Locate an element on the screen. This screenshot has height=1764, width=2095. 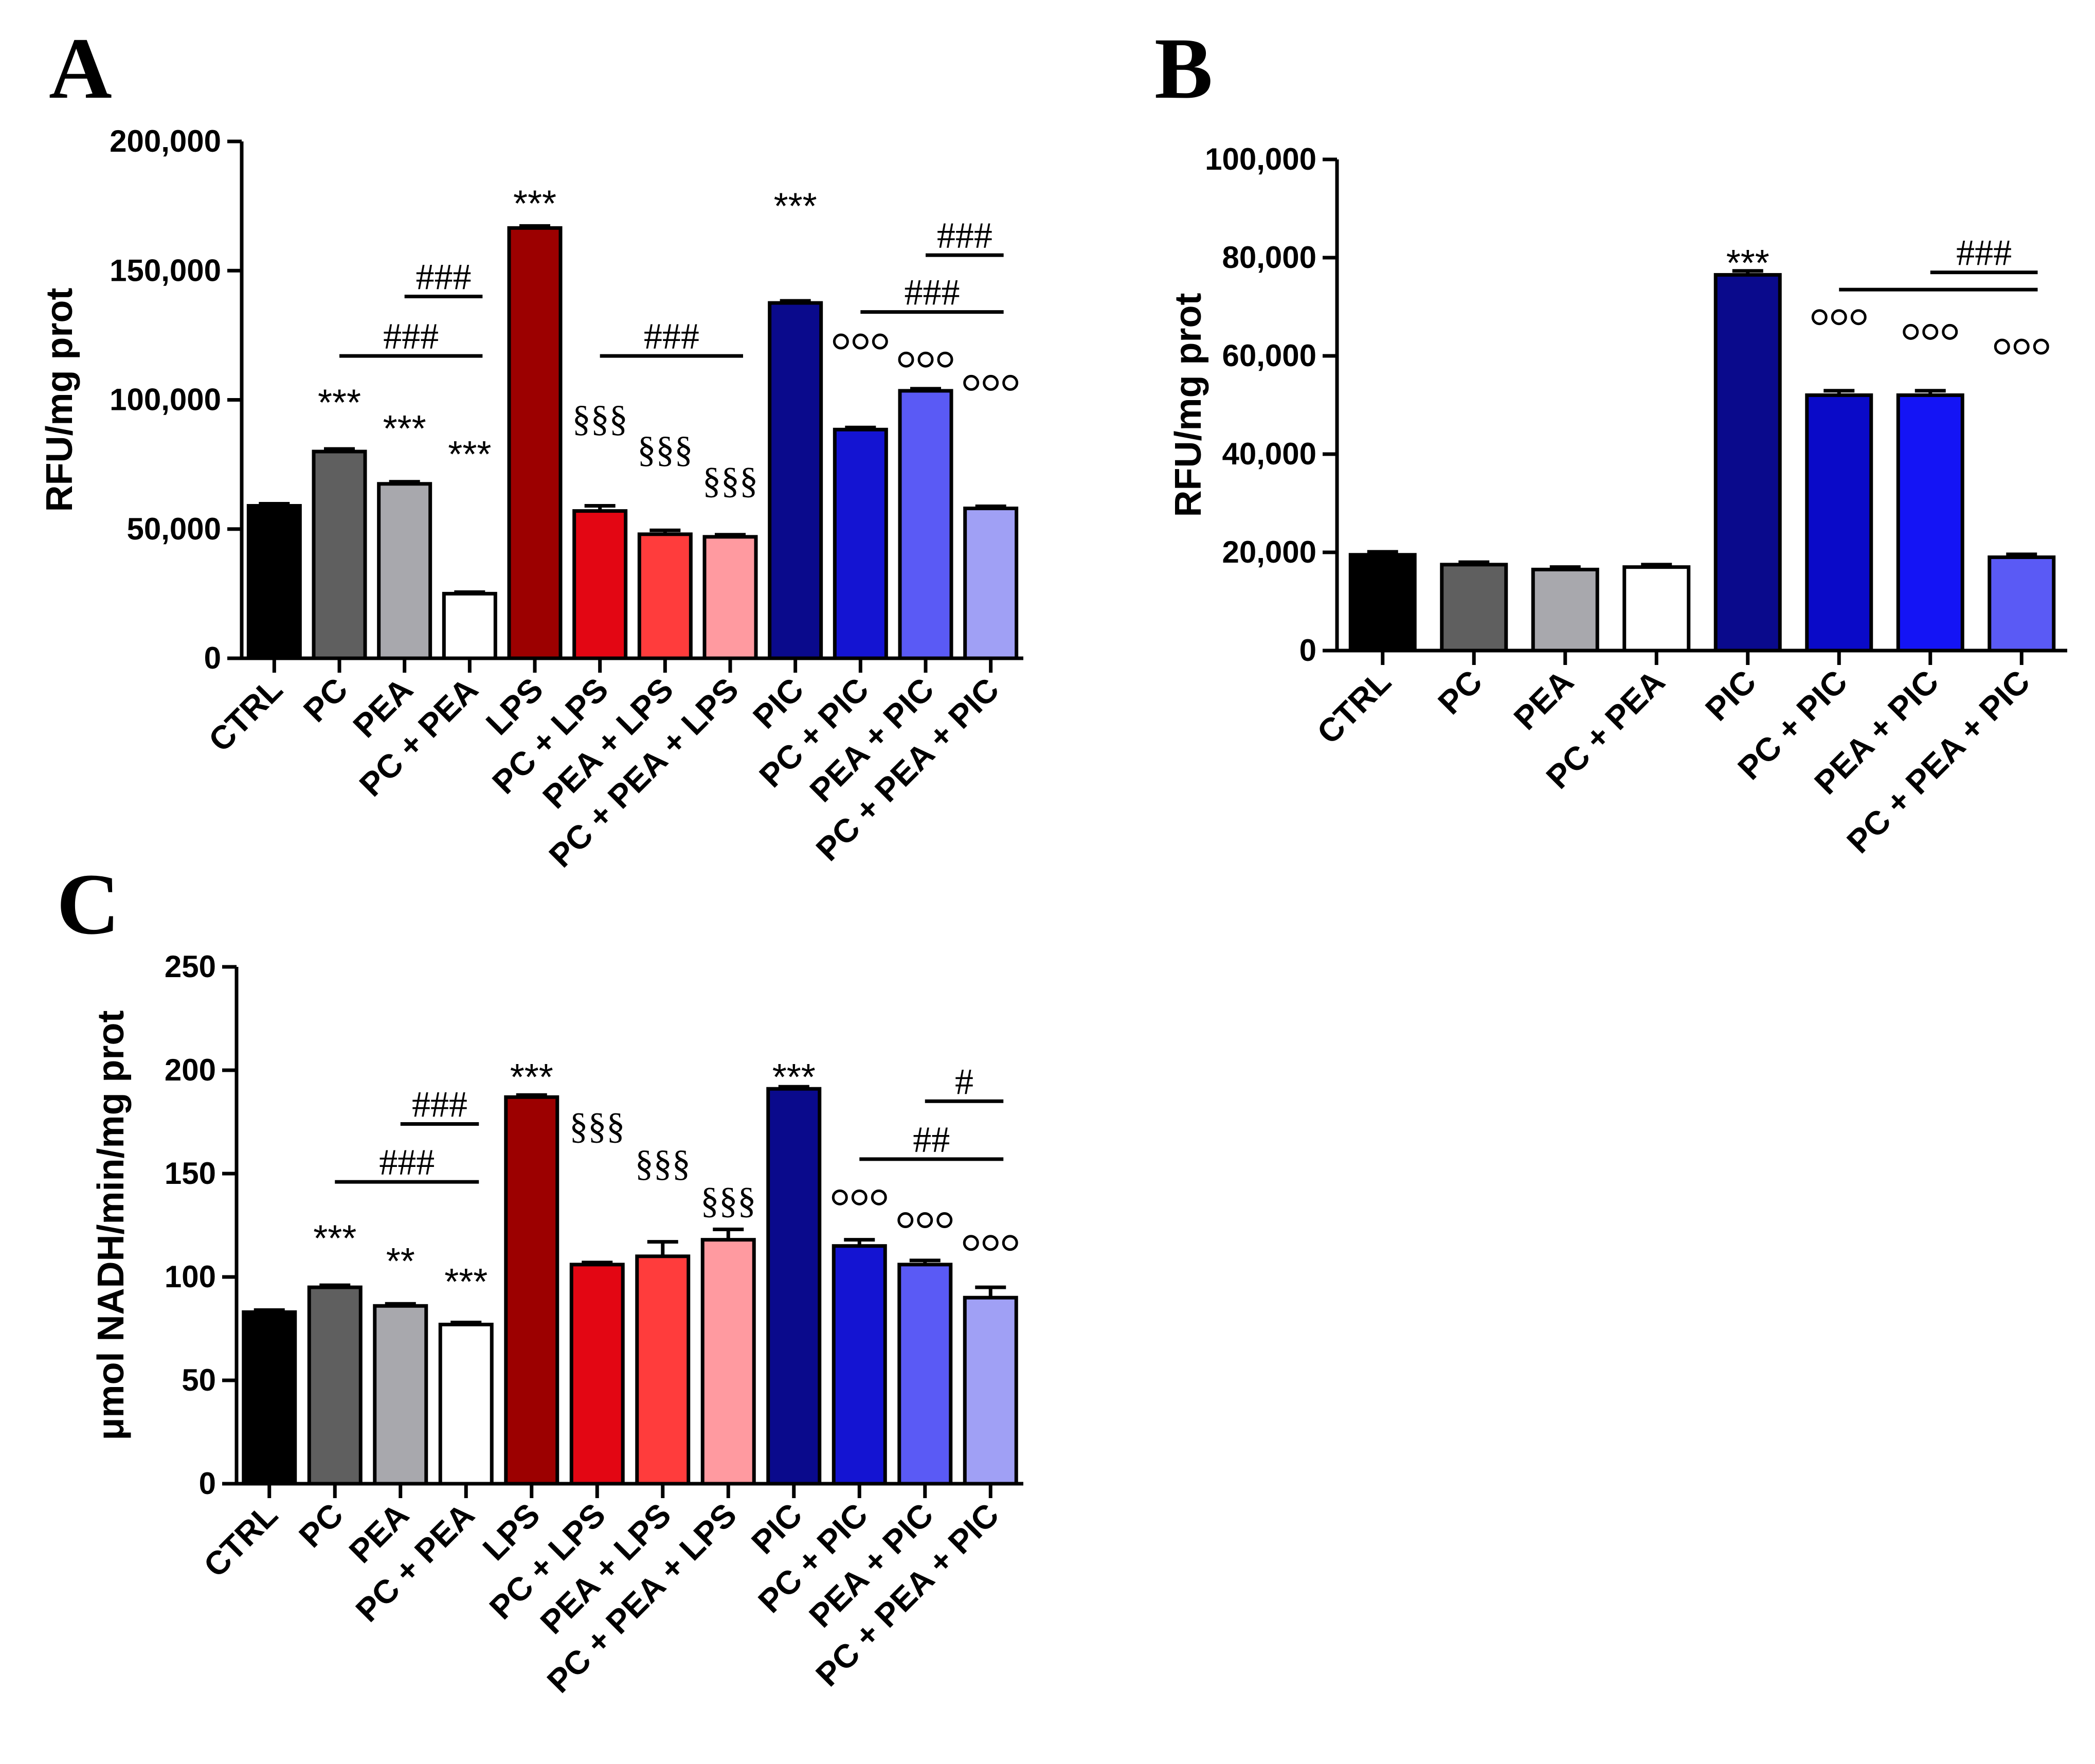
panel-b-y-tick-label: 80,000 is located at coordinates (1269, 257).